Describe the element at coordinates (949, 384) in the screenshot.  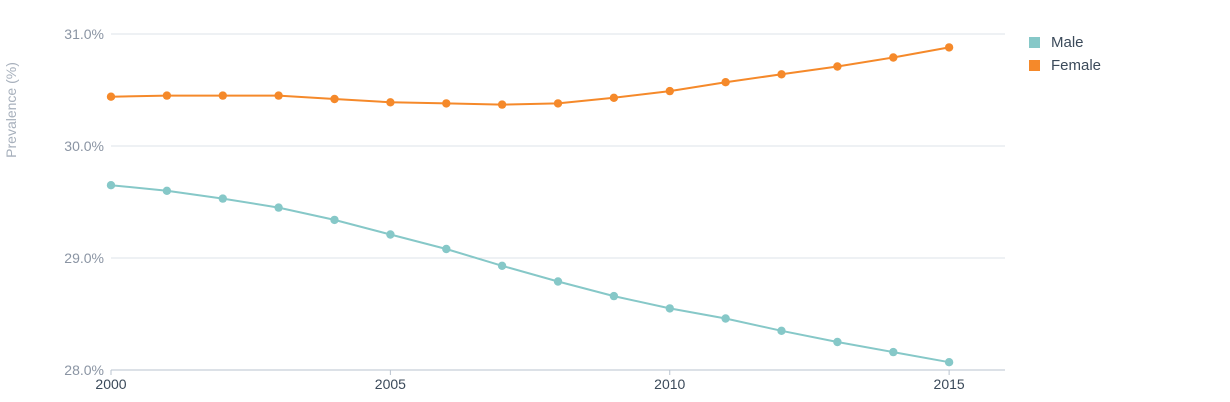
I see `x-tick-label: 2015` at that location.